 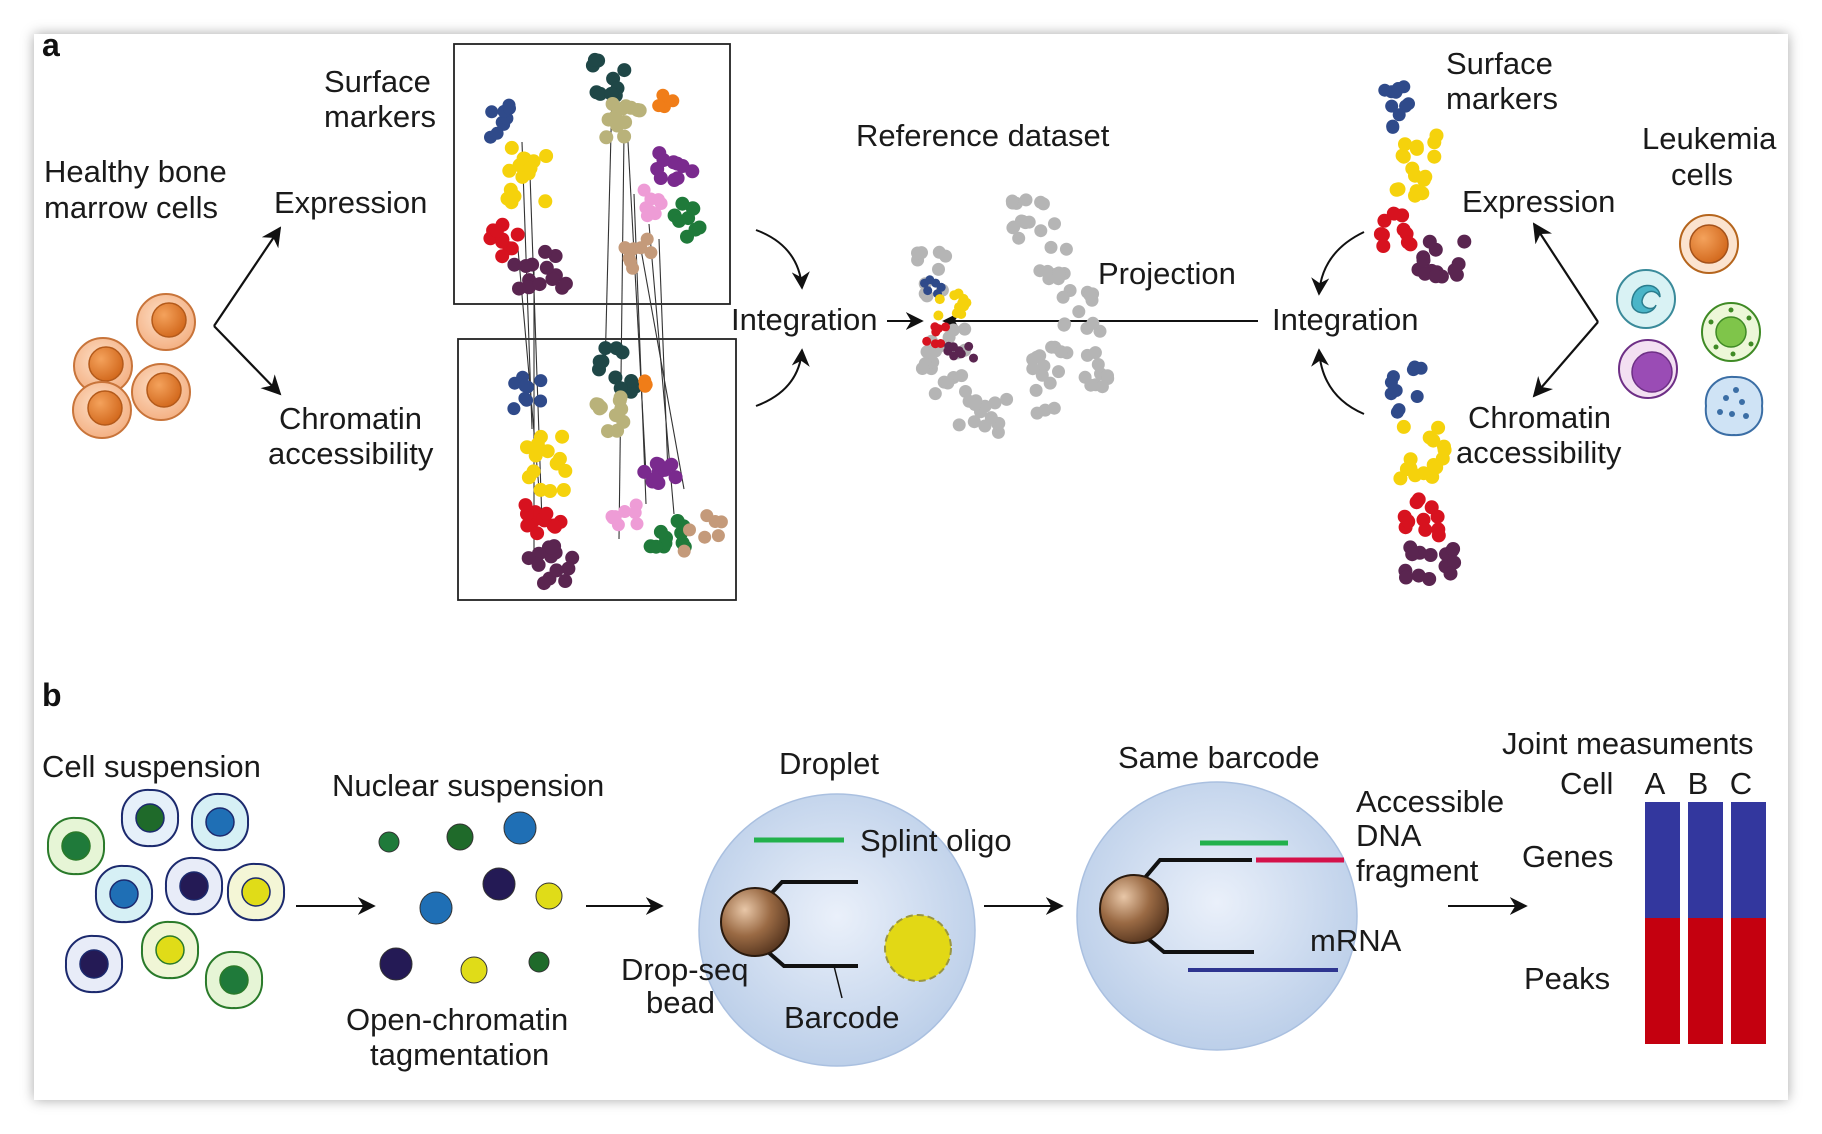 I want to click on droplet-label: Droplet, so click(x=829, y=763).